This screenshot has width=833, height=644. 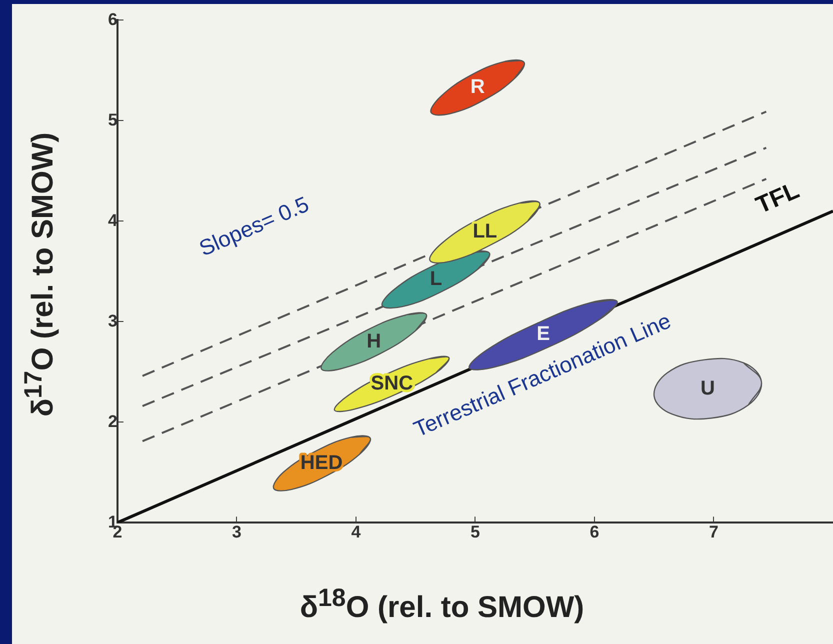 I want to click on x-tick-label: 3, so click(x=237, y=532).